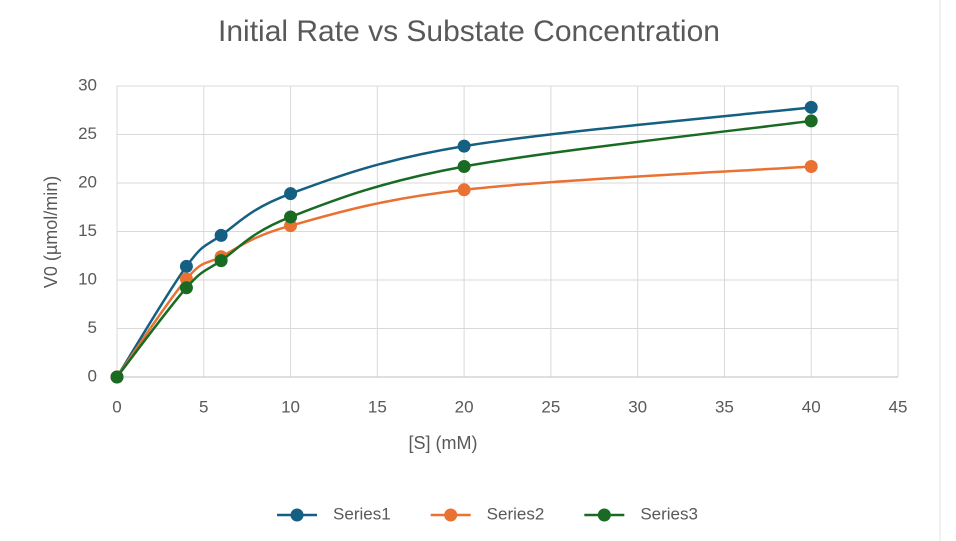  I want to click on y-tick-label: 25, so click(87, 133).